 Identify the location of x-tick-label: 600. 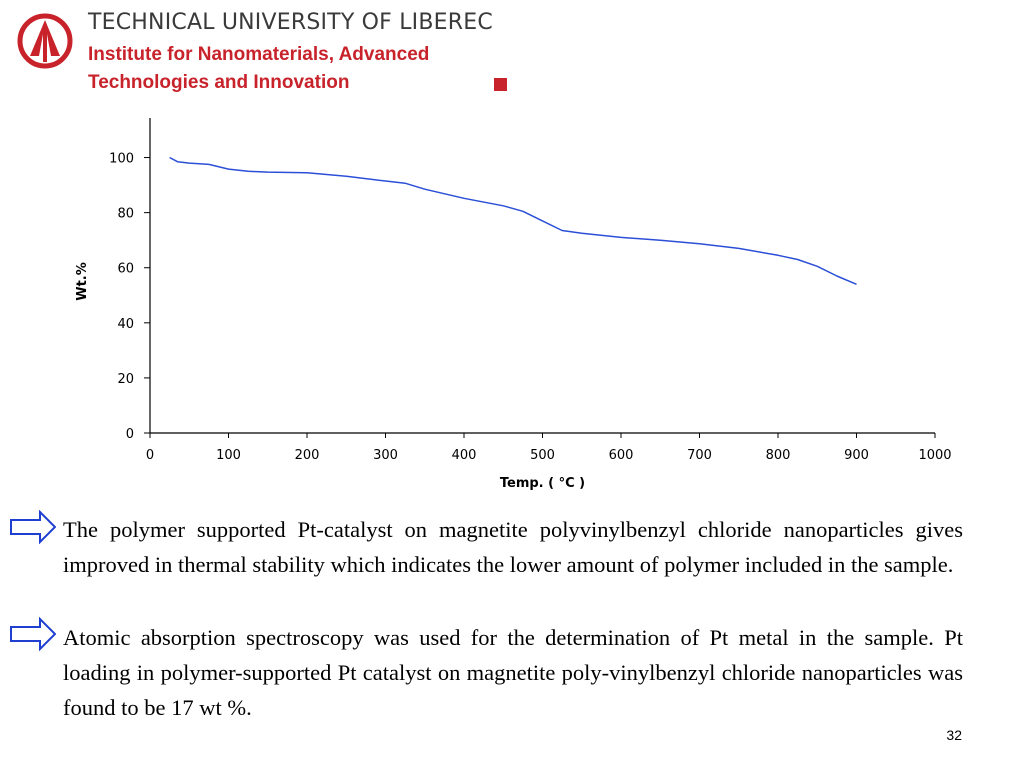
(621, 455).